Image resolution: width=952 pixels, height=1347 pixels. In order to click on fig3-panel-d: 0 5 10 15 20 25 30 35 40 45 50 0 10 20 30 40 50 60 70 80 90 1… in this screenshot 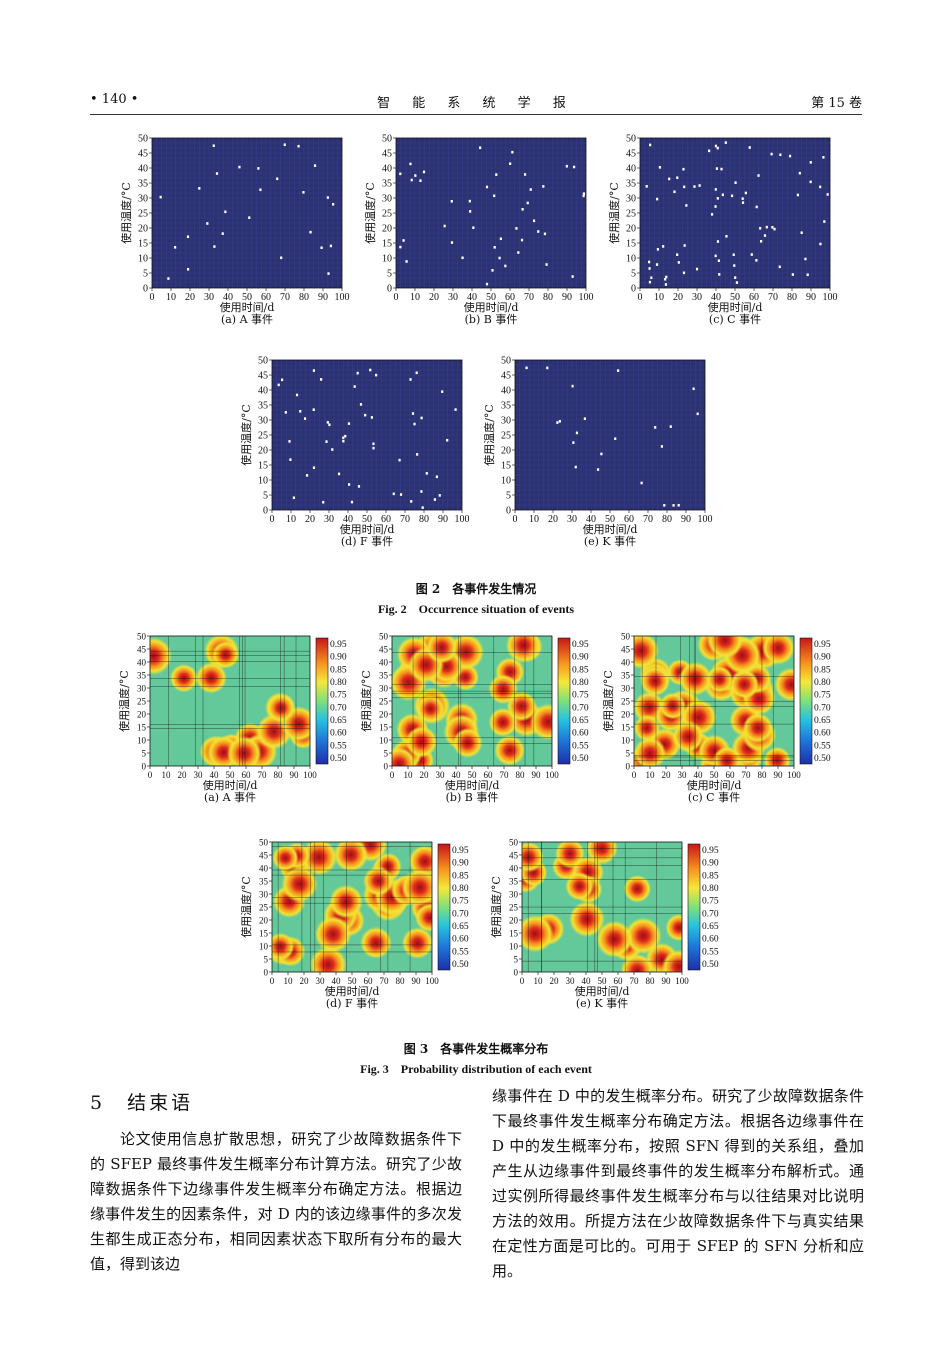, I will do `click(354, 924)`.